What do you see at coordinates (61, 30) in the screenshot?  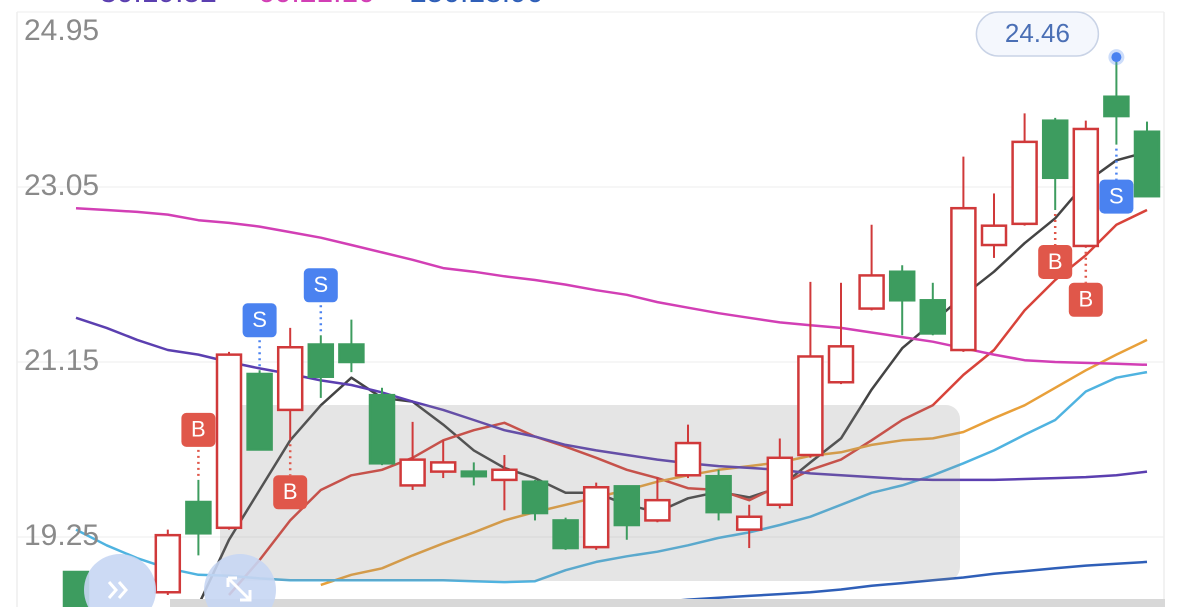 I see `y-tick-label: 24.95` at bounding box center [61, 30].